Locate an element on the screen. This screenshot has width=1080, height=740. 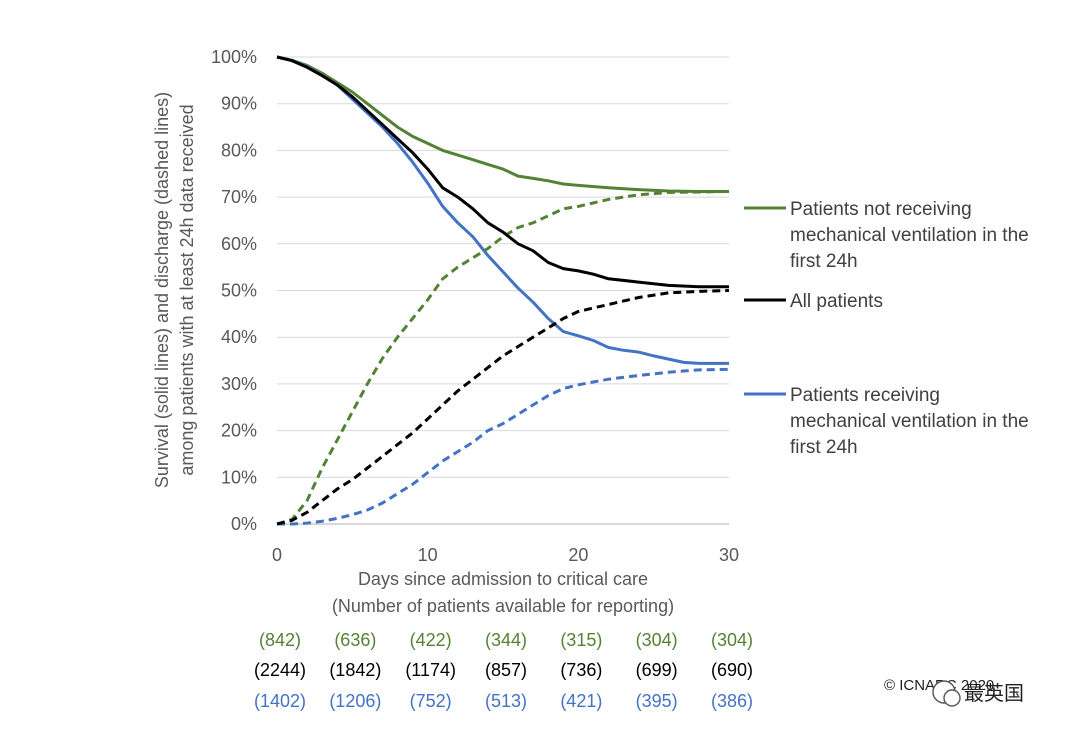
y-tick-label: 50% is located at coordinates (239, 291).